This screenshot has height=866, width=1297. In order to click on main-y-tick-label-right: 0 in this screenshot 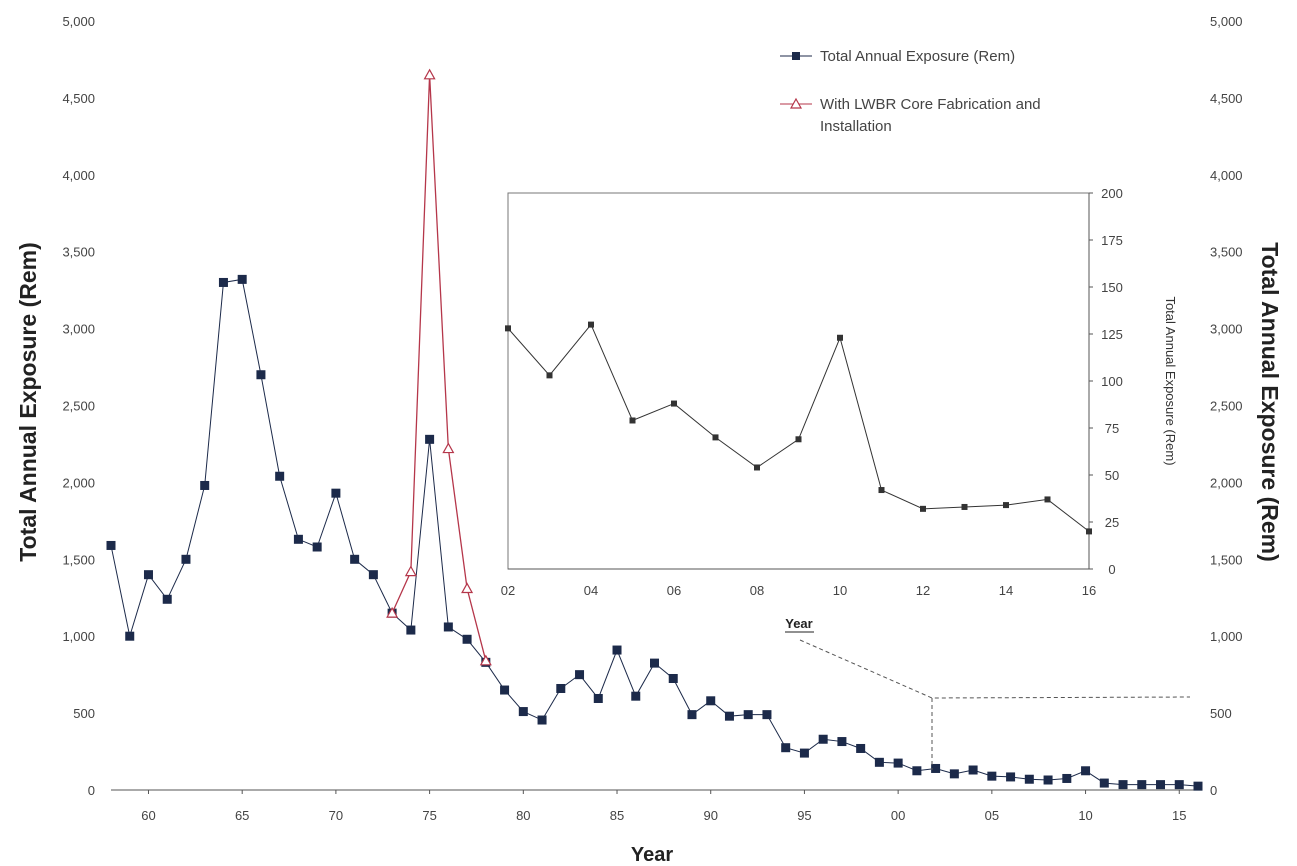, I will do `click(1213, 790)`.